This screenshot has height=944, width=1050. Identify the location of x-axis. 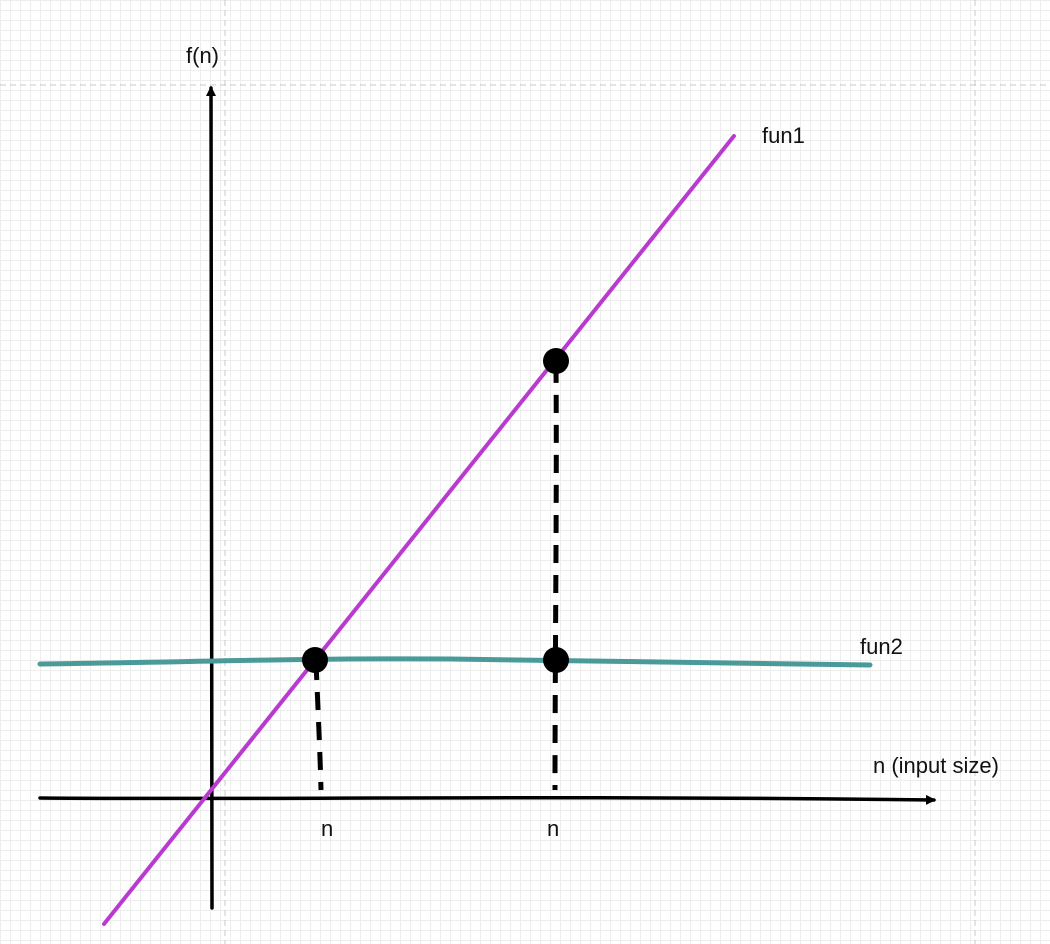
(487, 799).